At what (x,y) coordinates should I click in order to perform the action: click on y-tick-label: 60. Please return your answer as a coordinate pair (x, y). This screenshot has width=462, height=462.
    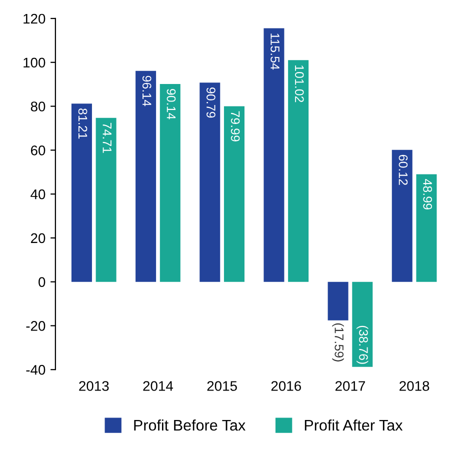
    Looking at the image, I should click on (38, 150).